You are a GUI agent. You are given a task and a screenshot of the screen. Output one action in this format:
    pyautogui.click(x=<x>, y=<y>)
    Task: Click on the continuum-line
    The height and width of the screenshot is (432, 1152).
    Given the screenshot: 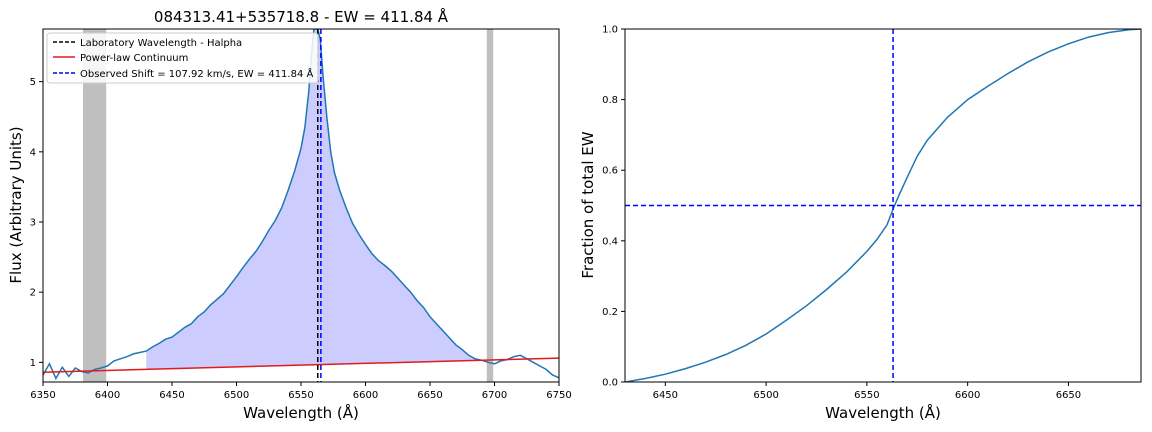 What is the action you would take?
    pyautogui.click(x=301, y=365)
    